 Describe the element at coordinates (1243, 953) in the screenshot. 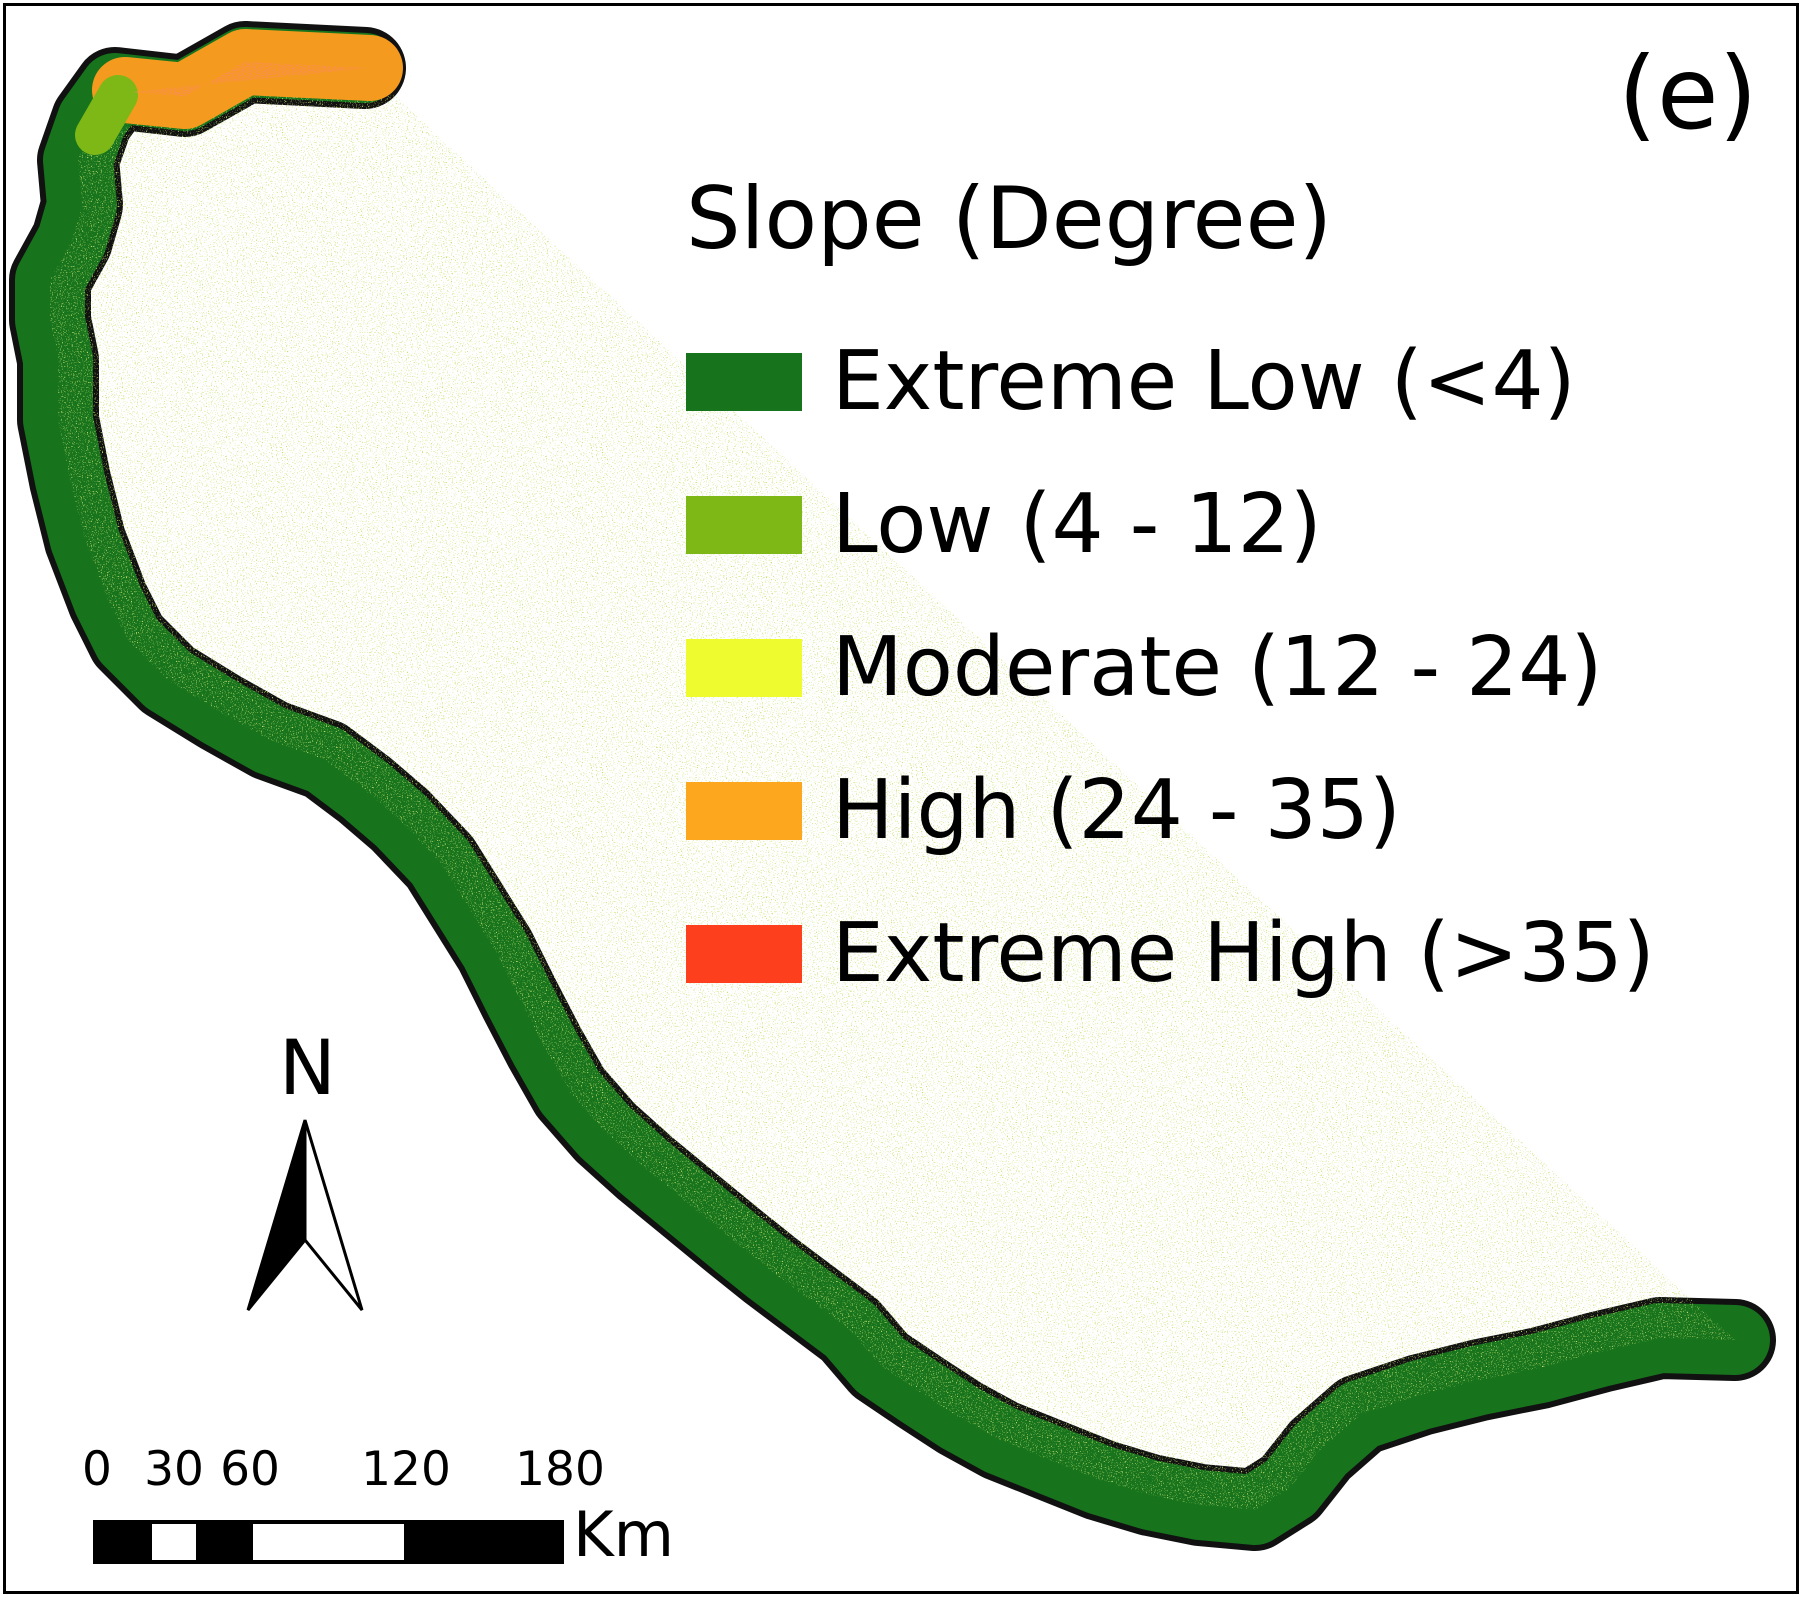

I see `legend-label: Extreme High (>35)` at that location.